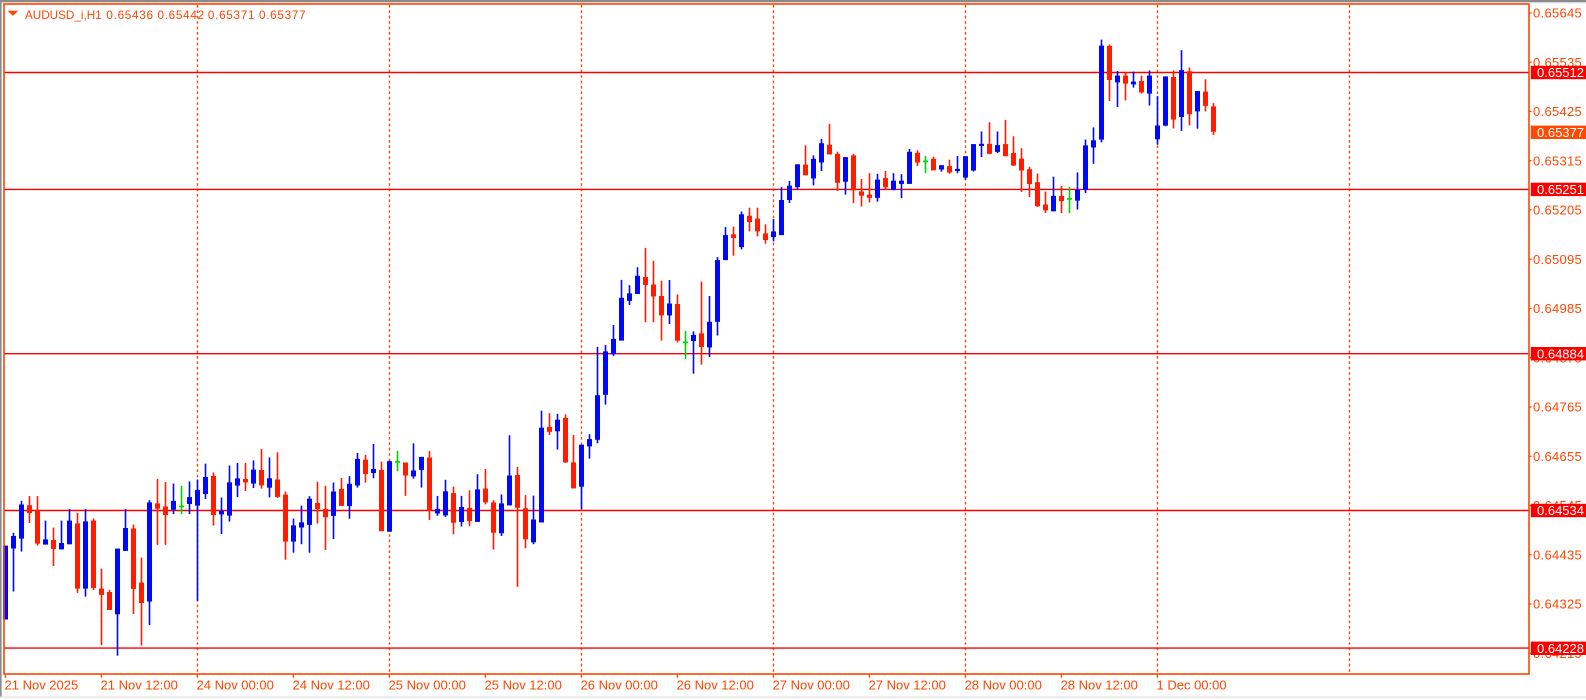  Describe the element at coordinates (1557, 604) in the screenshot. I see `svg-text: 0.64325` at that location.